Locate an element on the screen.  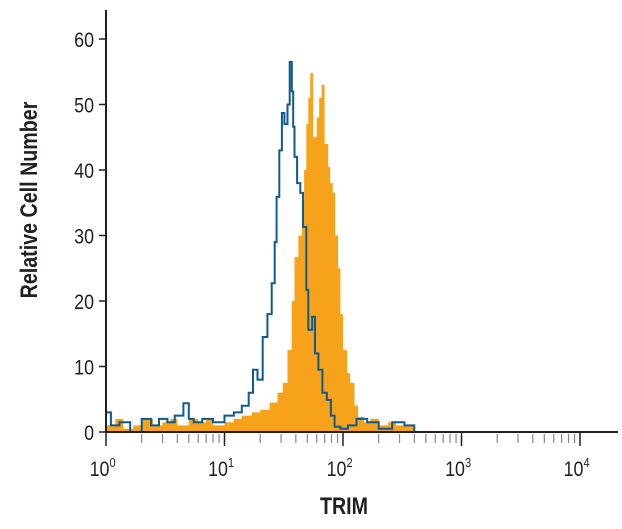
x-tick-label: 10⁰ is located at coordinates (103, 468).